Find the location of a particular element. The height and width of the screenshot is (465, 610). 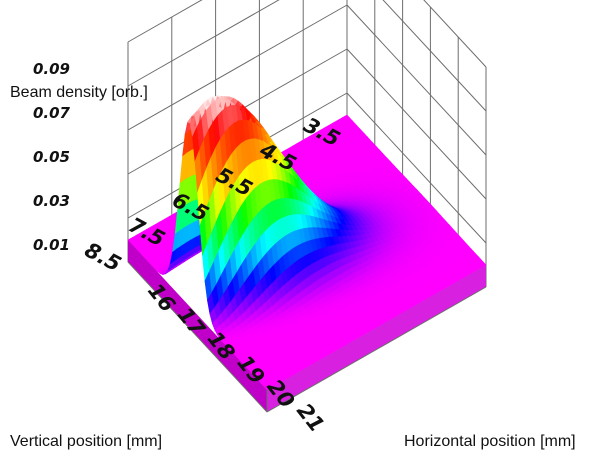

surface-side-front is located at coordinates (197, 326).